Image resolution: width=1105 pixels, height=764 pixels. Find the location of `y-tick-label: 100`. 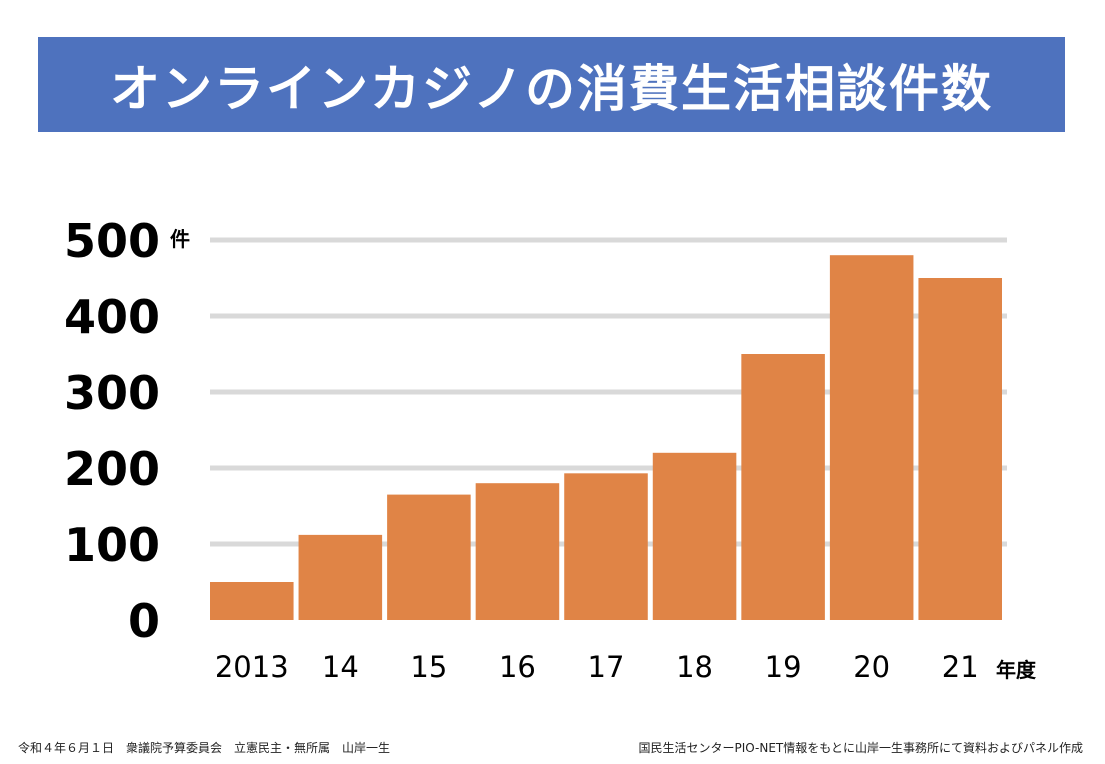

y-tick-label: 100 is located at coordinates (112, 545).